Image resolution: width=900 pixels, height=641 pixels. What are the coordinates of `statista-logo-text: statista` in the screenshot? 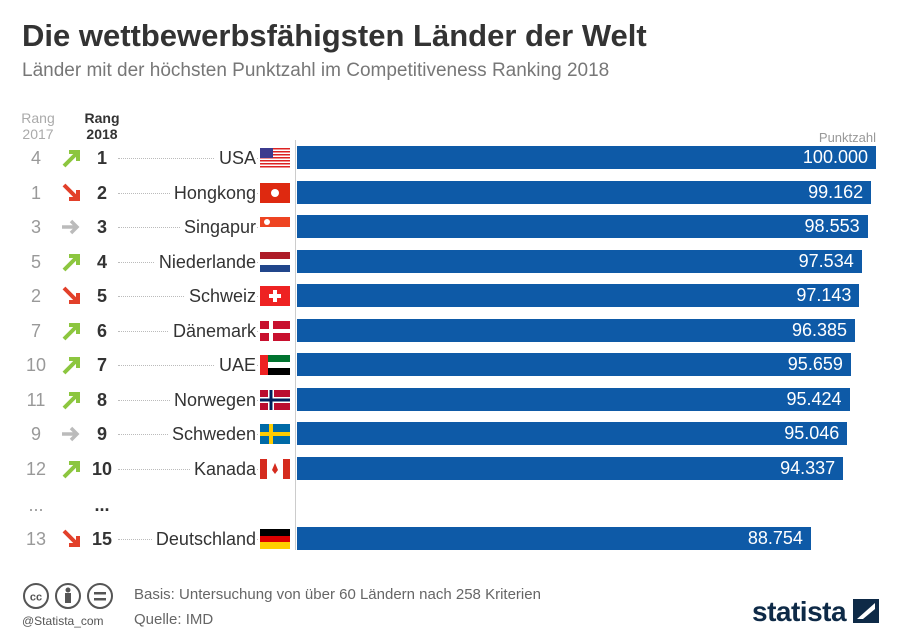 It's located at (799, 611).